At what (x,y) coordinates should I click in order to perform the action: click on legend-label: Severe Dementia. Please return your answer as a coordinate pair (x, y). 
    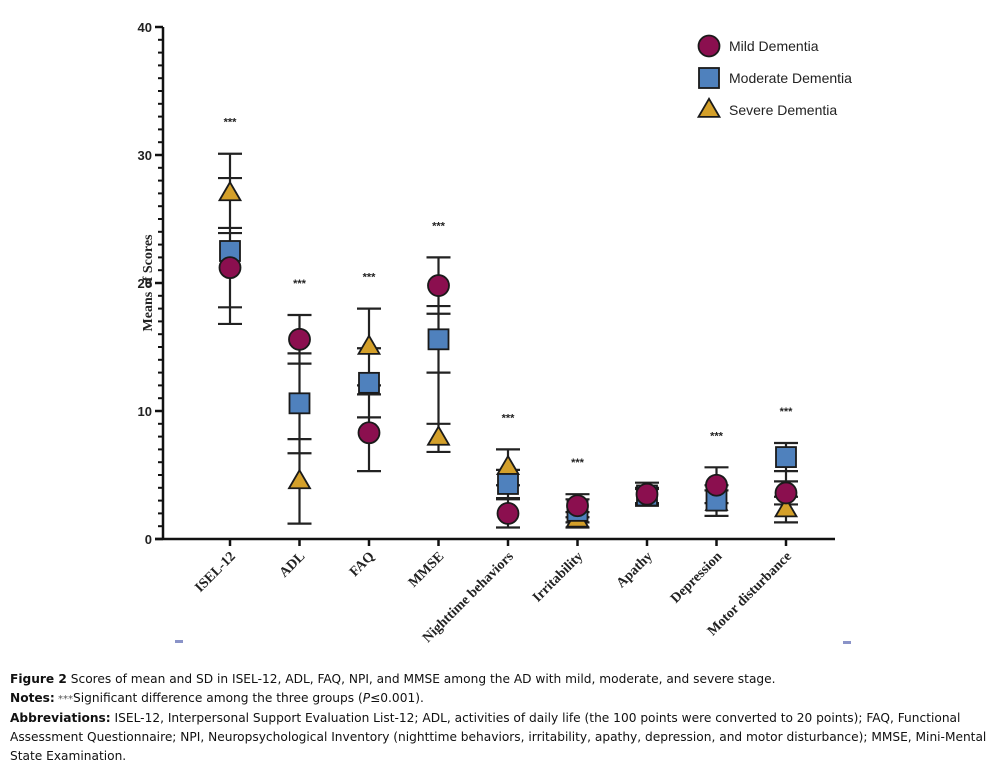
    Looking at the image, I should click on (783, 110).